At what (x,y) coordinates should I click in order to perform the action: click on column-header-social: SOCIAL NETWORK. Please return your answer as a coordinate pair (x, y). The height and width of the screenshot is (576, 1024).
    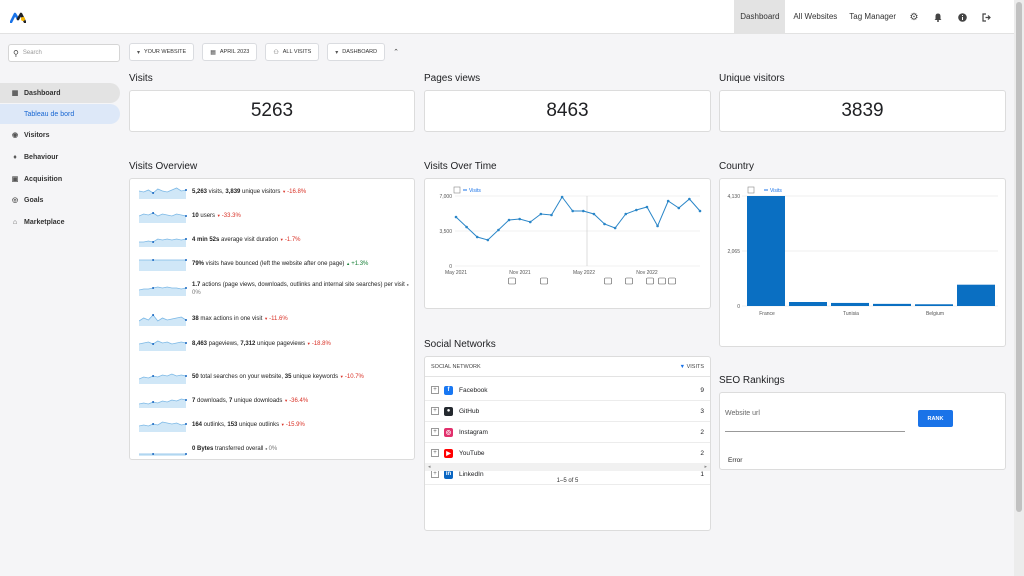
    Looking at the image, I should click on (456, 366).